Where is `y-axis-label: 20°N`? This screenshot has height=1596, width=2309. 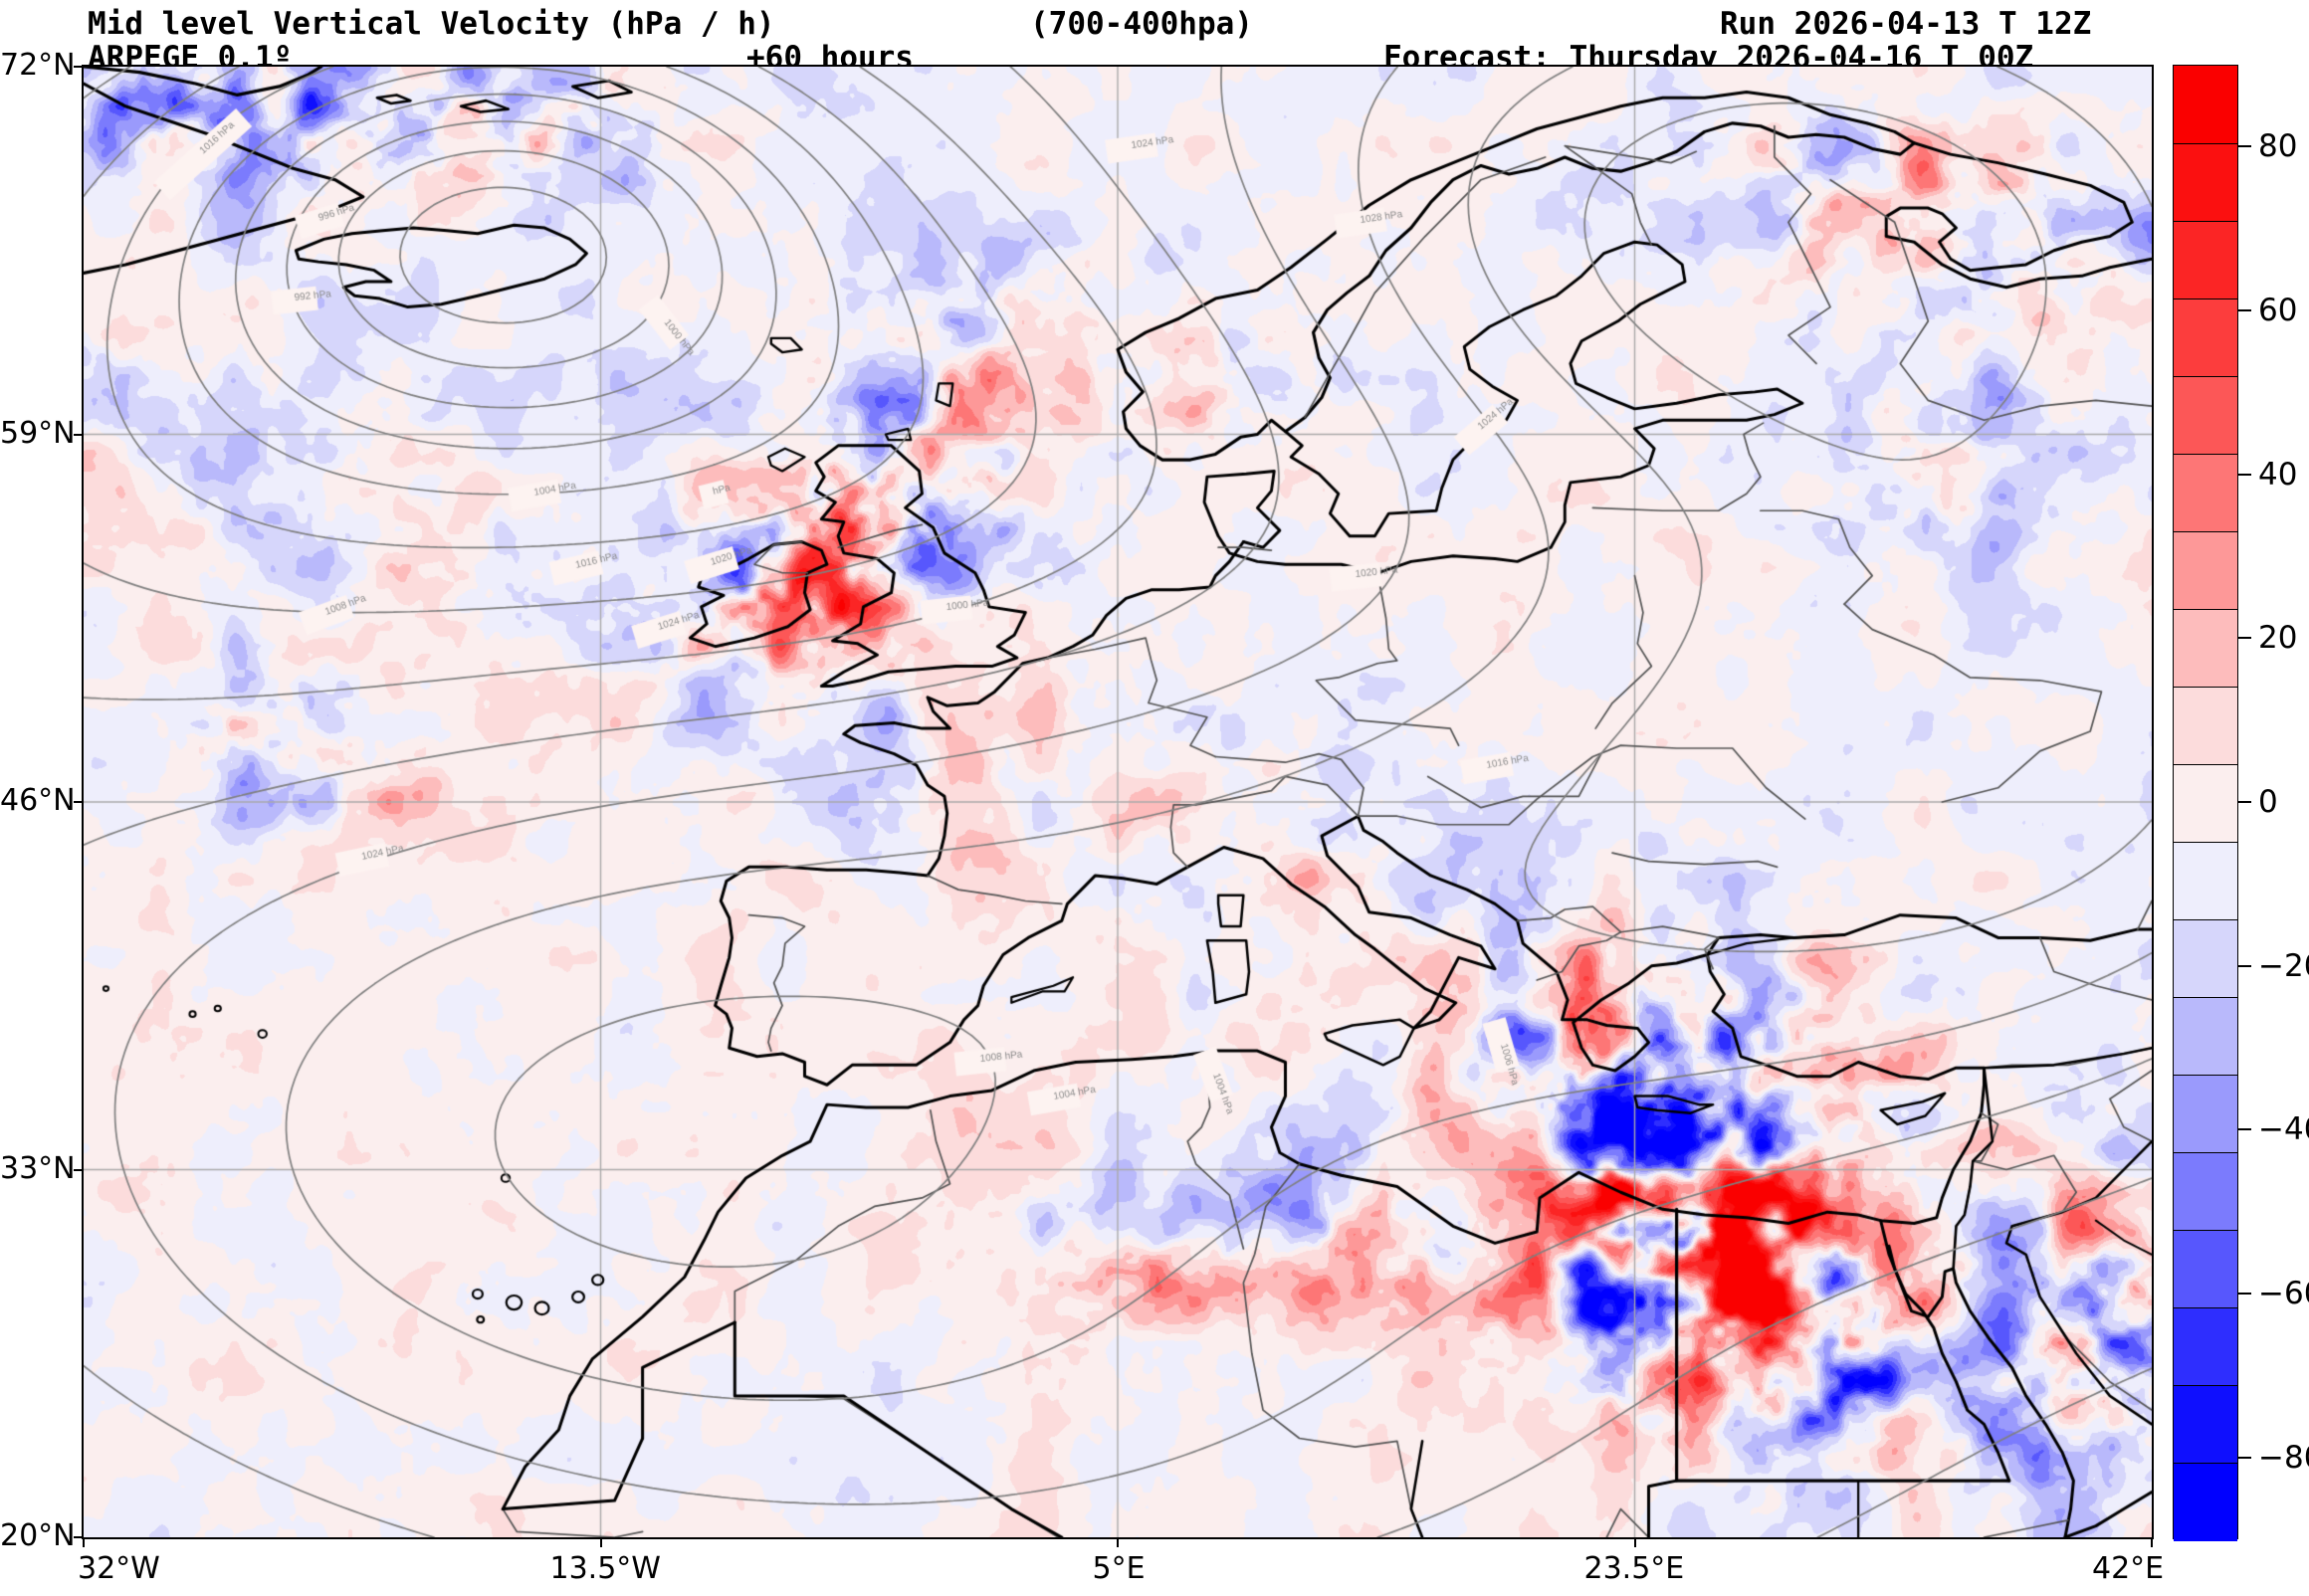 y-axis-label: 20°N is located at coordinates (38, 1535).